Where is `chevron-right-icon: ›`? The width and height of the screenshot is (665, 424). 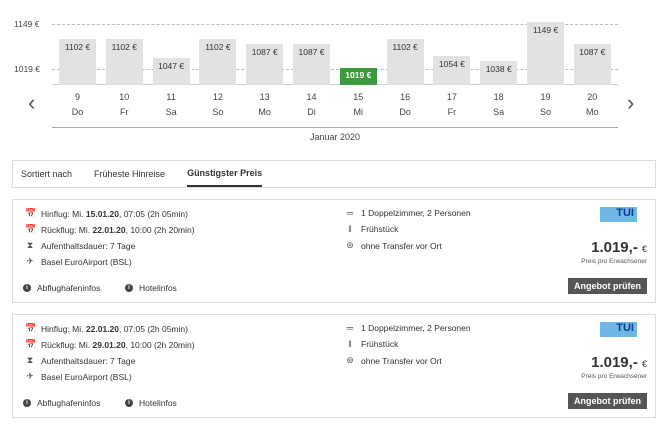 chevron-right-icon: › is located at coordinates (631, 102).